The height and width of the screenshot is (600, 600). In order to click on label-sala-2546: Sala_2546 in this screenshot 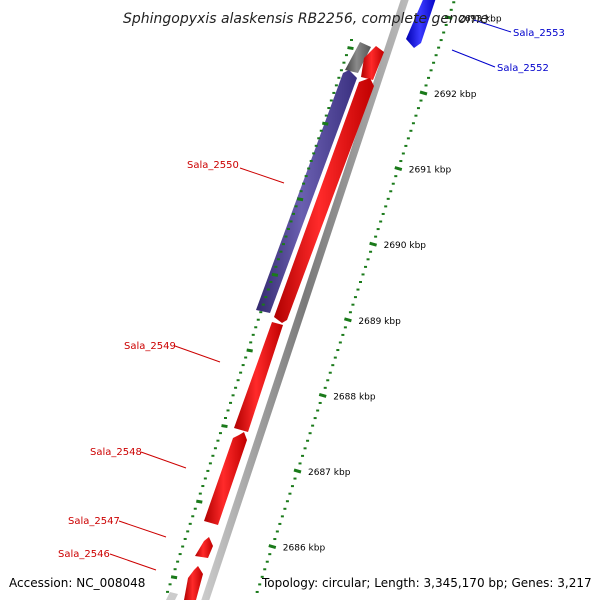, I will do `click(84, 554)`.